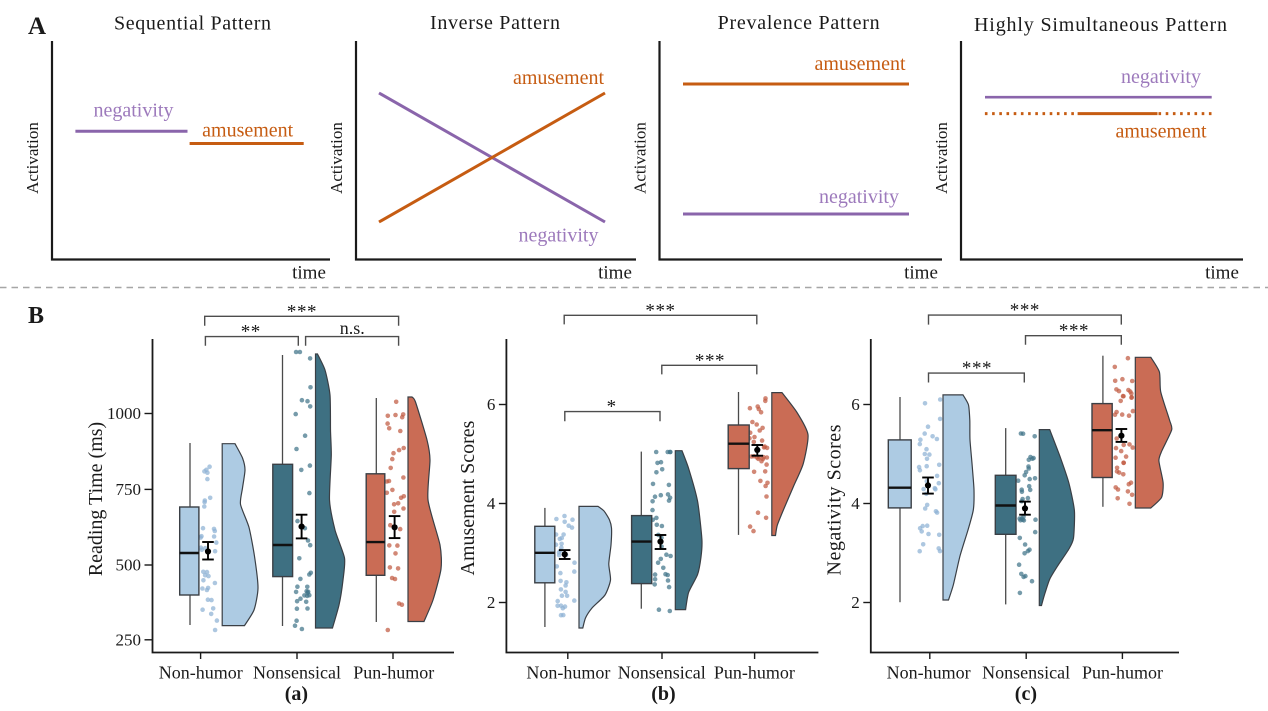 The image size is (1268, 711). I want to click on svg-text: 1000, so click(124, 413).